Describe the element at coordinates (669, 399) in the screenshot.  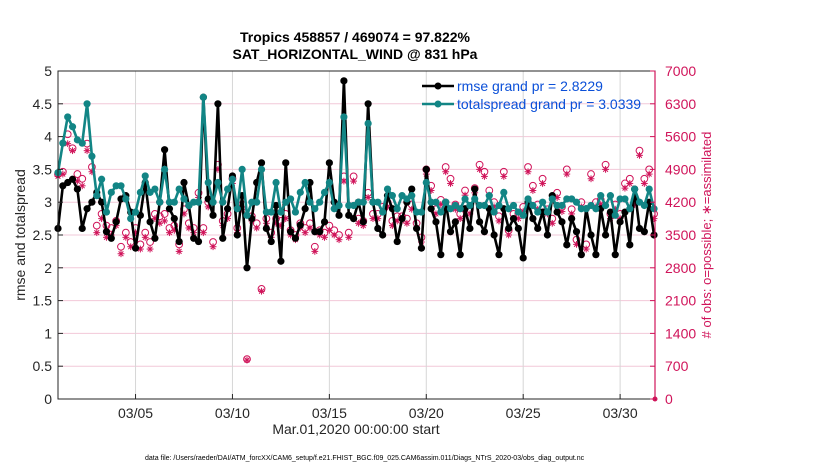
I see `y-right-tick-label: 0` at that location.